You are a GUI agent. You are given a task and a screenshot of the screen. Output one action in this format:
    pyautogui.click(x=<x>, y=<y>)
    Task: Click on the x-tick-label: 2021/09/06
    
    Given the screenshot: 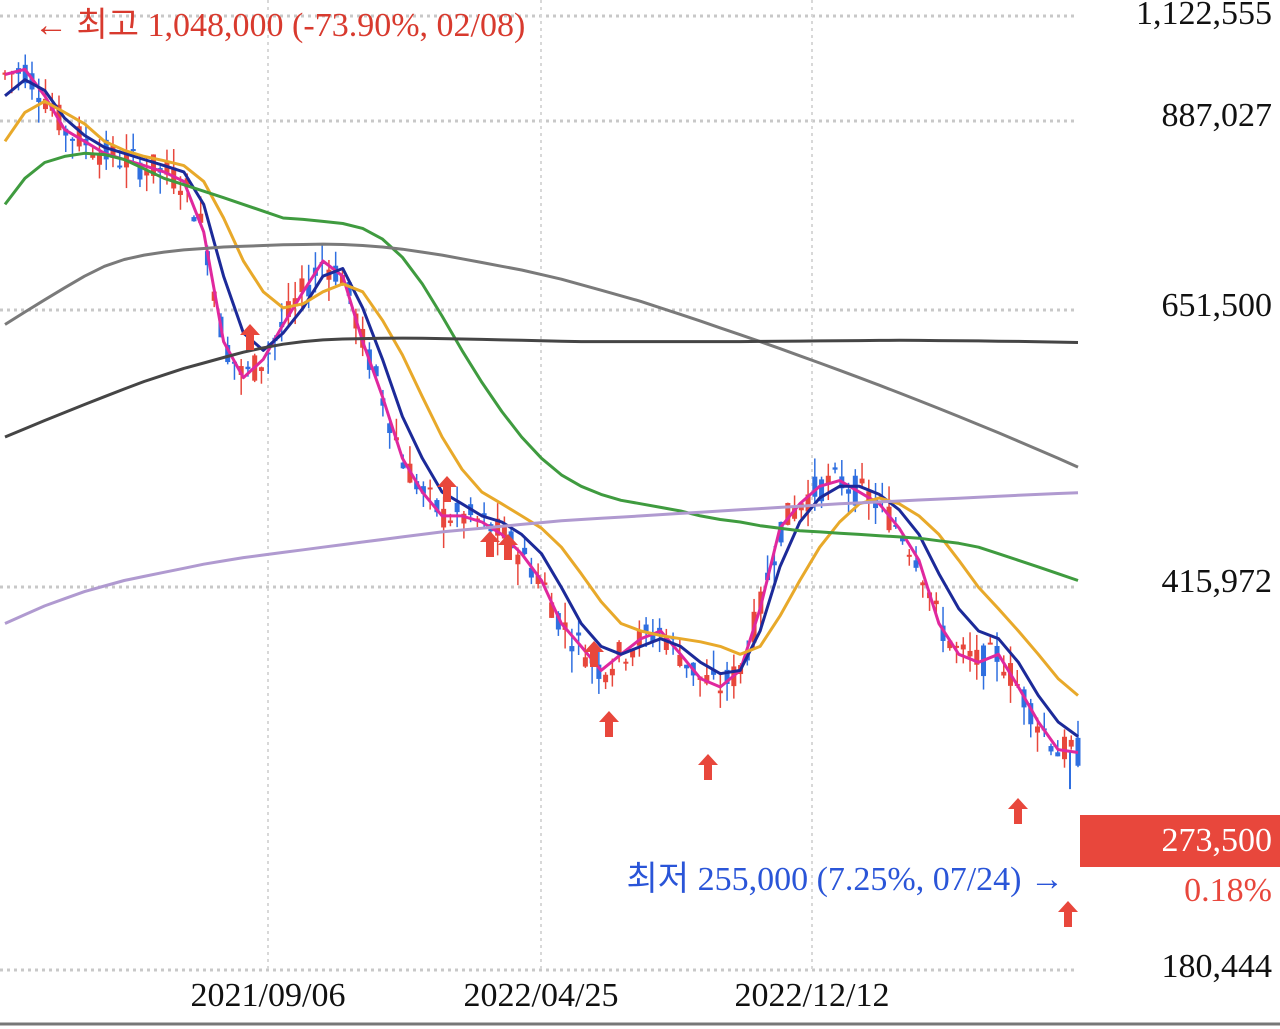 What is the action you would take?
    pyautogui.click(x=268, y=995)
    